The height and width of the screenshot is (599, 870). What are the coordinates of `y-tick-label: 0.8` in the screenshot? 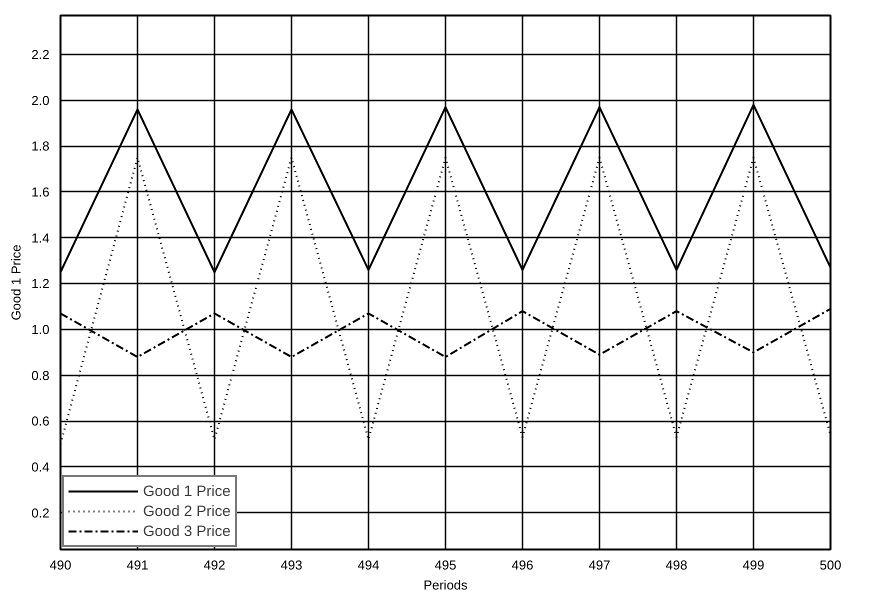 It's located at (40, 375).